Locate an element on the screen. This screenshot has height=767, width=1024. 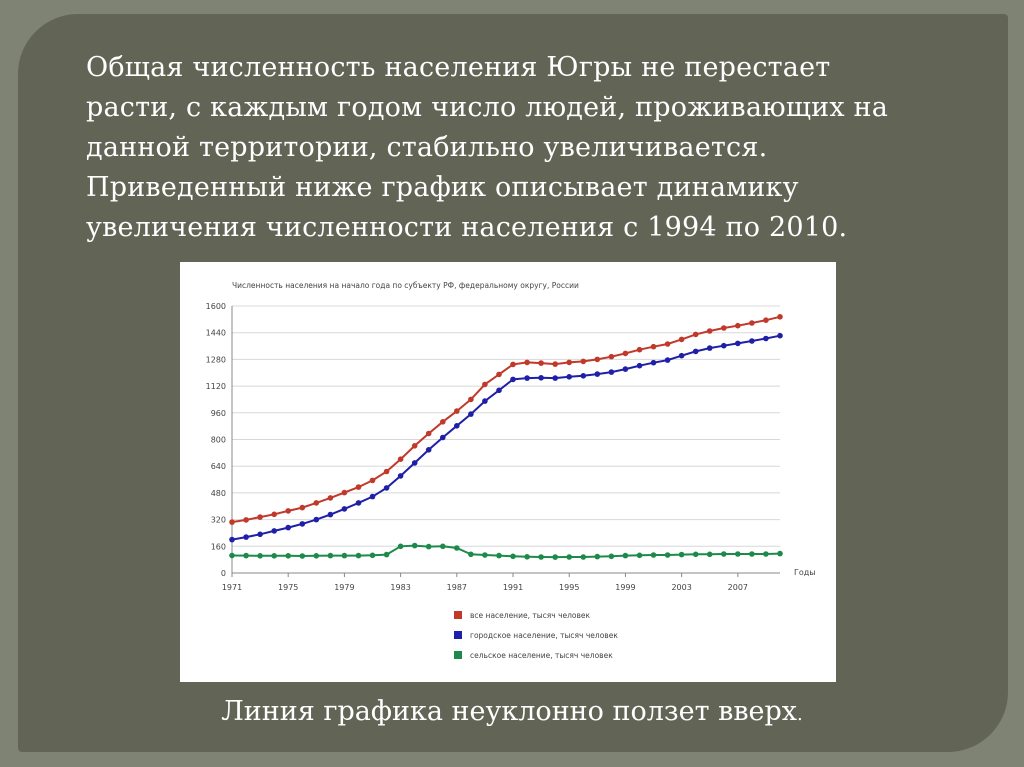
y-tick-label: 320 is located at coordinates (218, 520).